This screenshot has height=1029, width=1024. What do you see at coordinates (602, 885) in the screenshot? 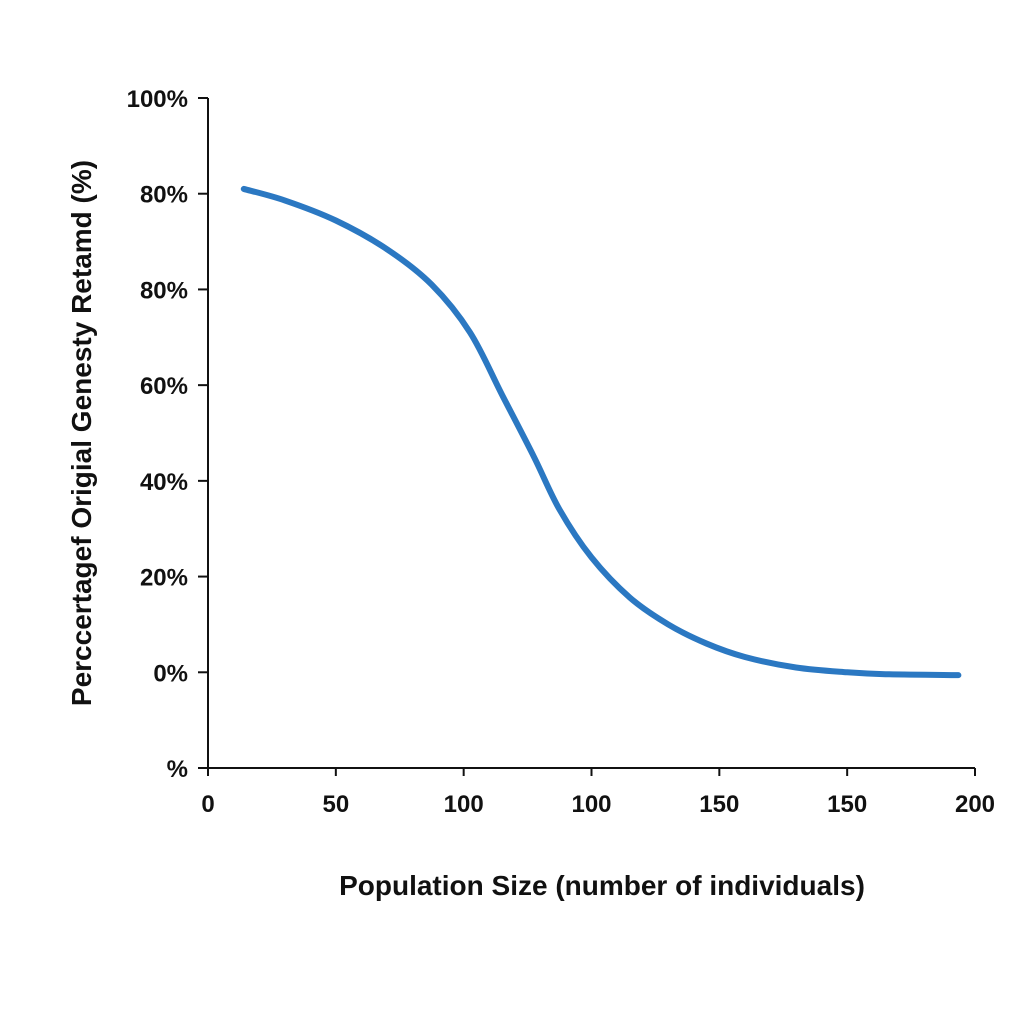
I see `x-axis-title: Population Size (number of individuals)` at bounding box center [602, 885].